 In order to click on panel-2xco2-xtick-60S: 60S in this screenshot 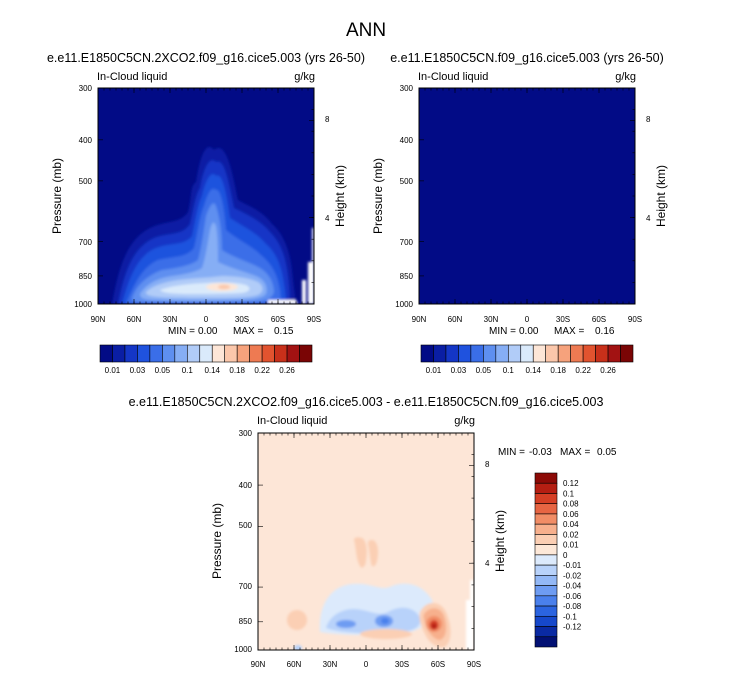, I will do `click(278, 319)`.